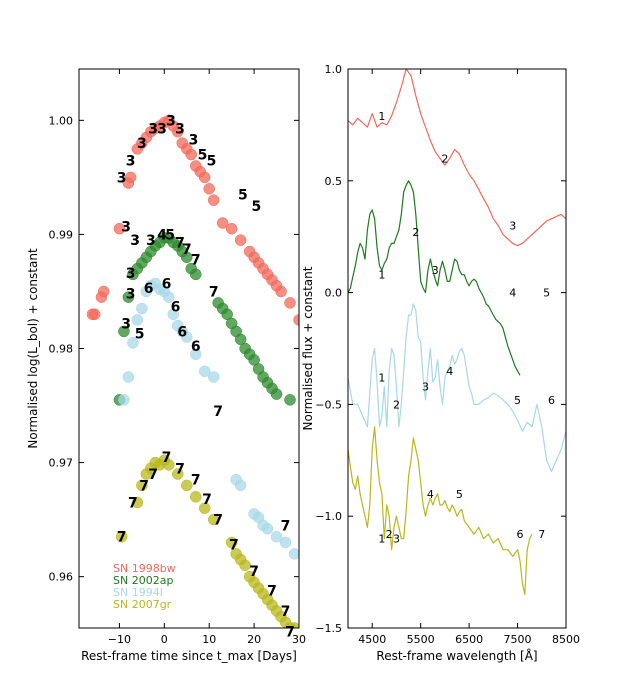  Describe the element at coordinates (207, 541) in the screenshot. I see `series-sn2007gr` at that location.